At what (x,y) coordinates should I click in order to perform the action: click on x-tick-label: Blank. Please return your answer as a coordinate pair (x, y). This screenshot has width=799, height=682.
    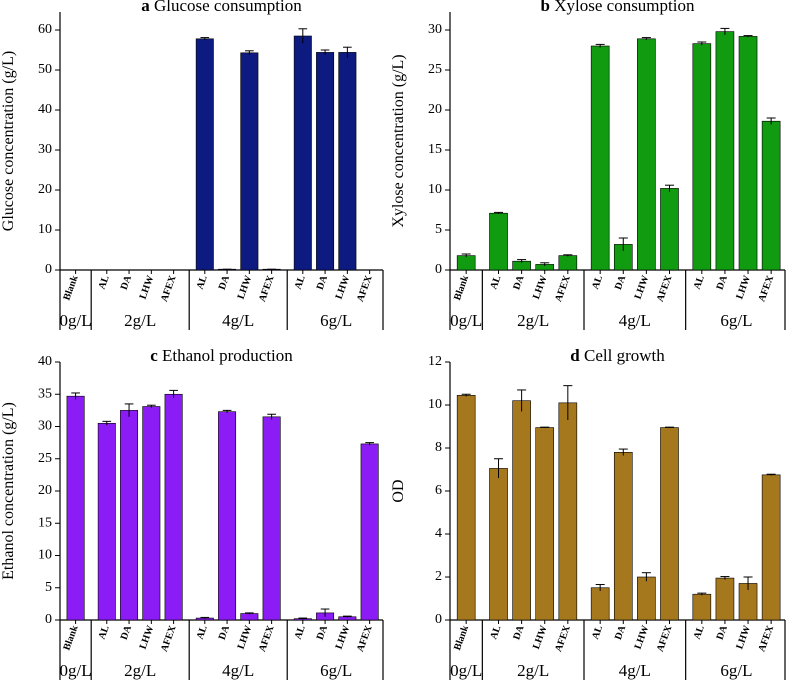
    Looking at the image, I should click on (70, 288).